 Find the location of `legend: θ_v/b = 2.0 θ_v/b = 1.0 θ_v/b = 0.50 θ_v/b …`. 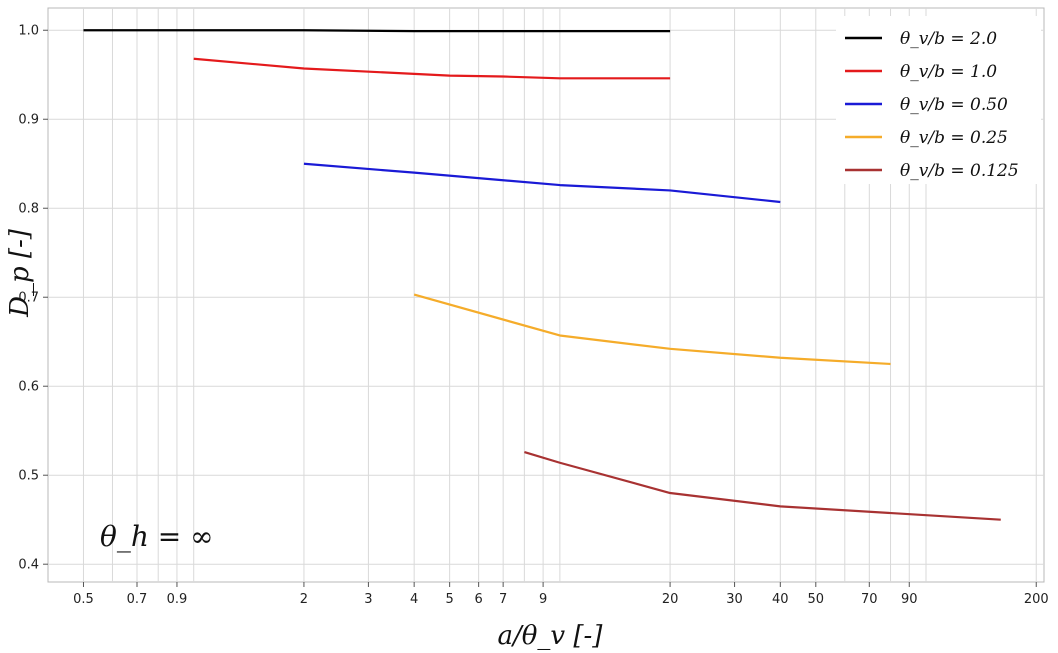

legend: θ_v/b = 2.0 θ_v/b = 1.0 θ_v/b = 0.50 θ_v/b … is located at coordinates (938, 100).